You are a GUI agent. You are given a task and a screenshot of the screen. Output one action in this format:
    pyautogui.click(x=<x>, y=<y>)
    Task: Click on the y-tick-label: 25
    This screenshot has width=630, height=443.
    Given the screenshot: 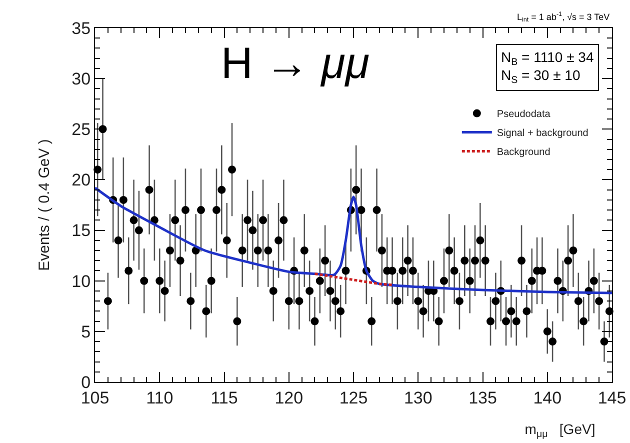 What is the action you would take?
    pyautogui.click(x=81, y=130)
    